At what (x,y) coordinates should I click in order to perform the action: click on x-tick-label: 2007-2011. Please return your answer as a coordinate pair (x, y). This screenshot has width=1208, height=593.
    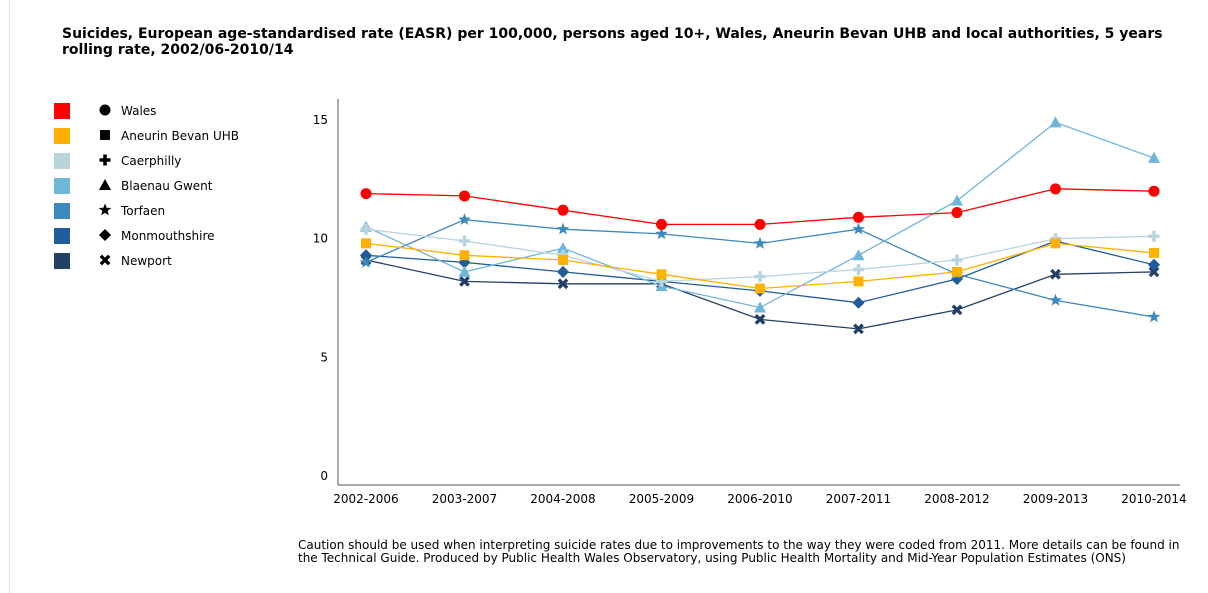
    Looking at the image, I should click on (858, 499).